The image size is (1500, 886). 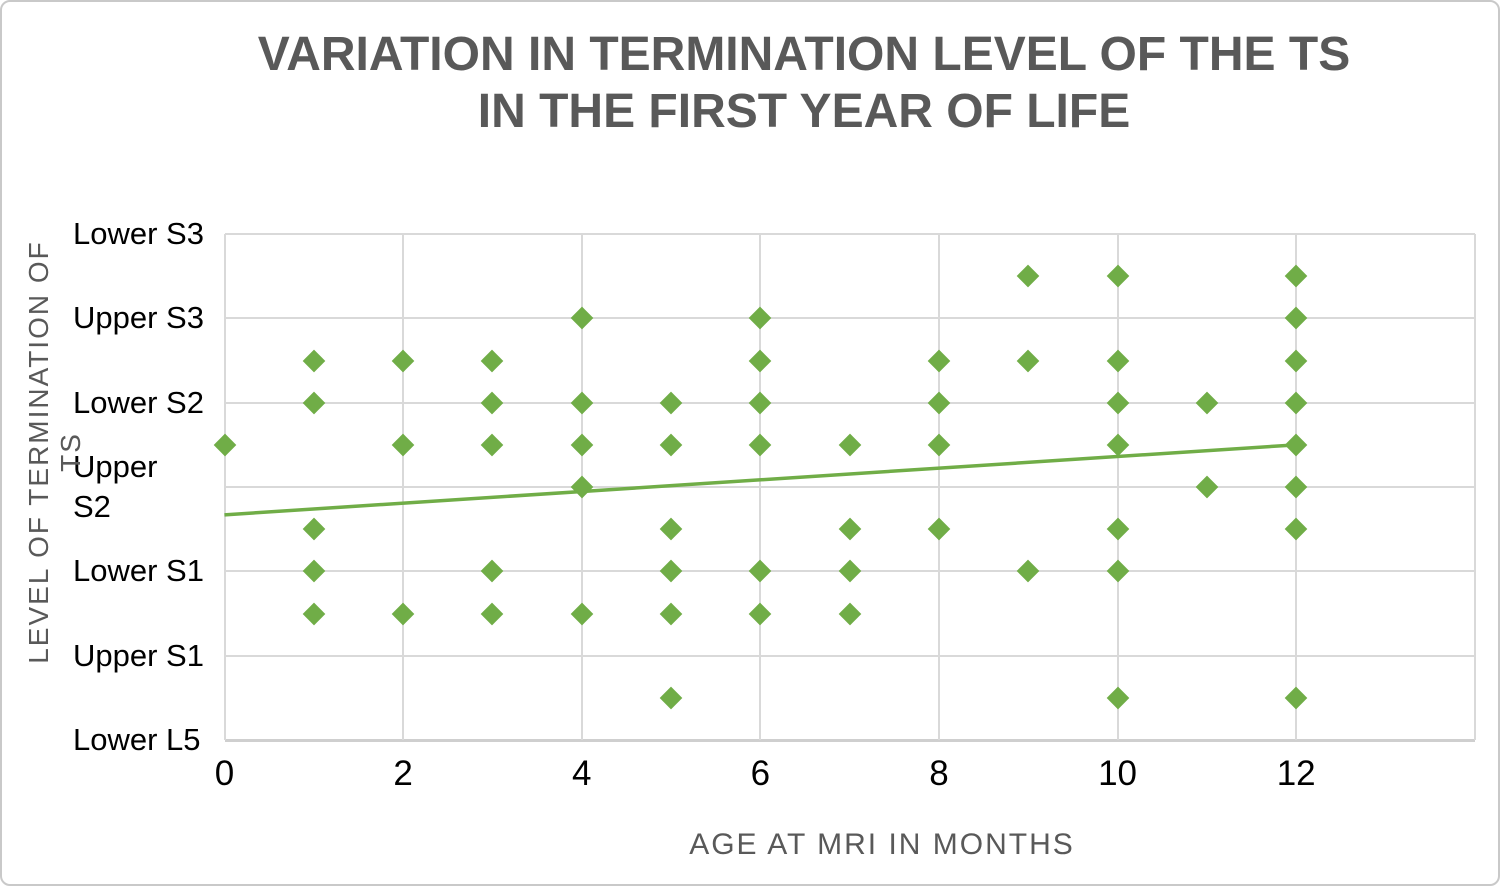 I want to click on x-tick-label: 12, so click(x=1296, y=773).